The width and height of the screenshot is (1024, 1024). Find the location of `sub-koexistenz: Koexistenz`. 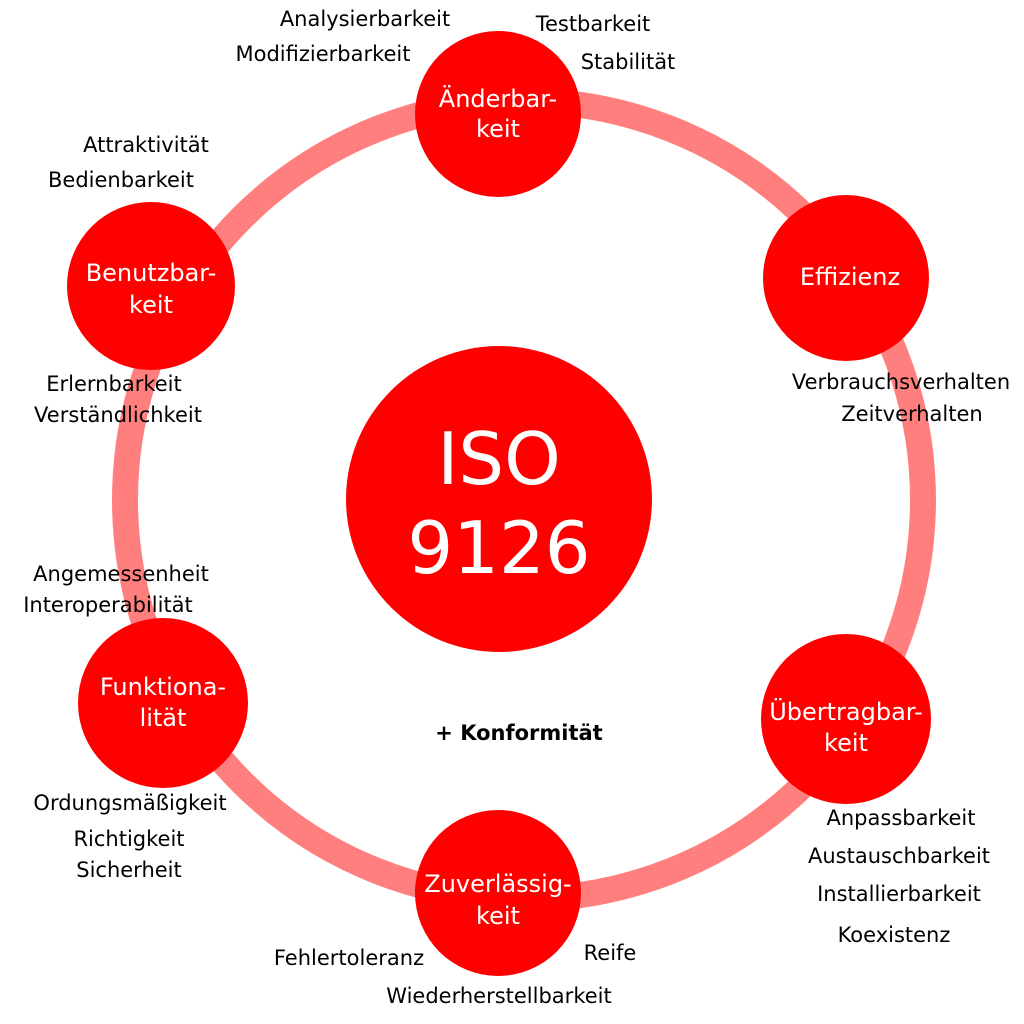

sub-koexistenz: Koexistenz is located at coordinates (894, 935).